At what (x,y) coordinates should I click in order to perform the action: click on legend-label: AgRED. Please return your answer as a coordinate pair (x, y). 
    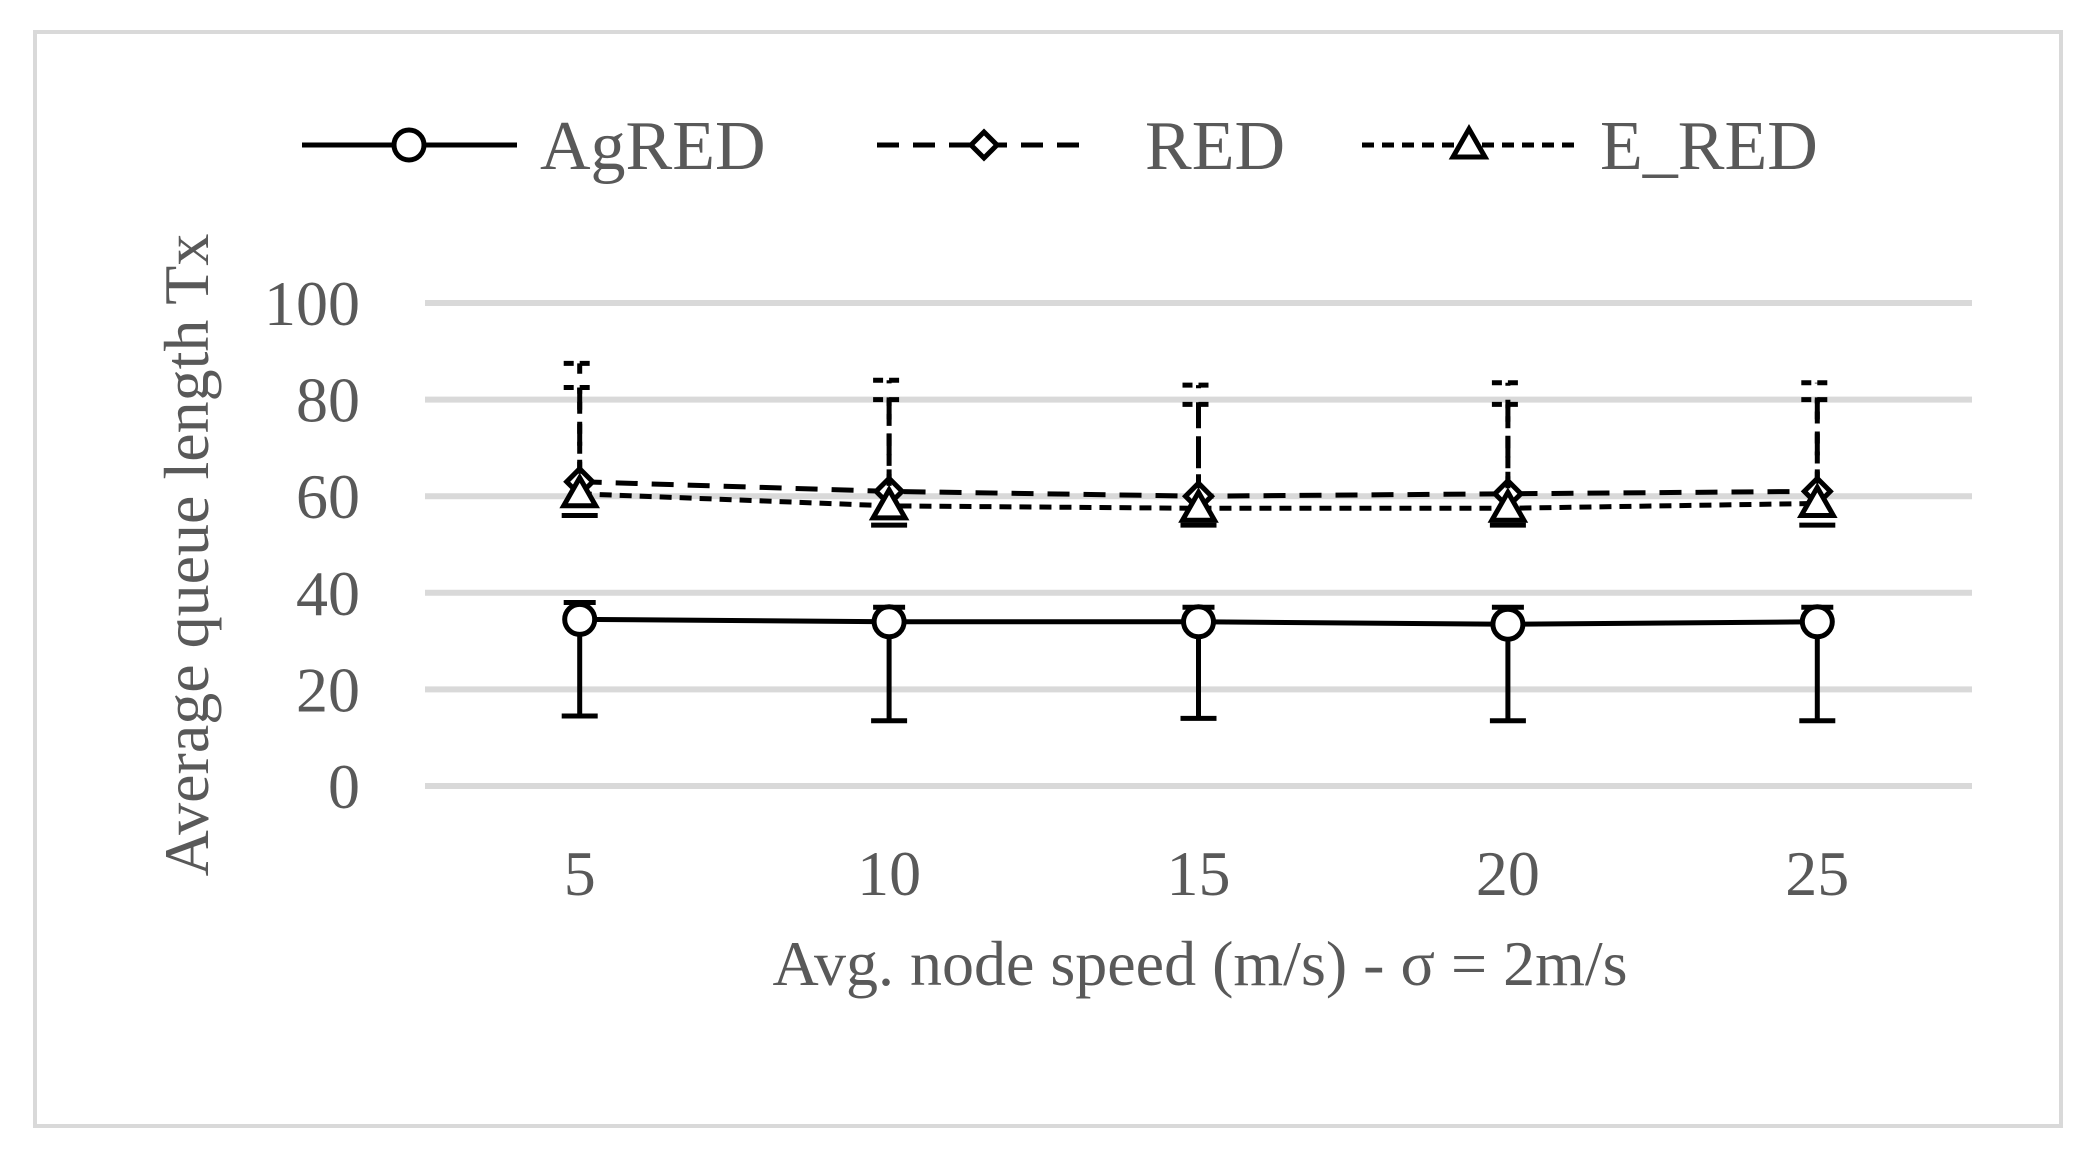
    Looking at the image, I should click on (653, 146).